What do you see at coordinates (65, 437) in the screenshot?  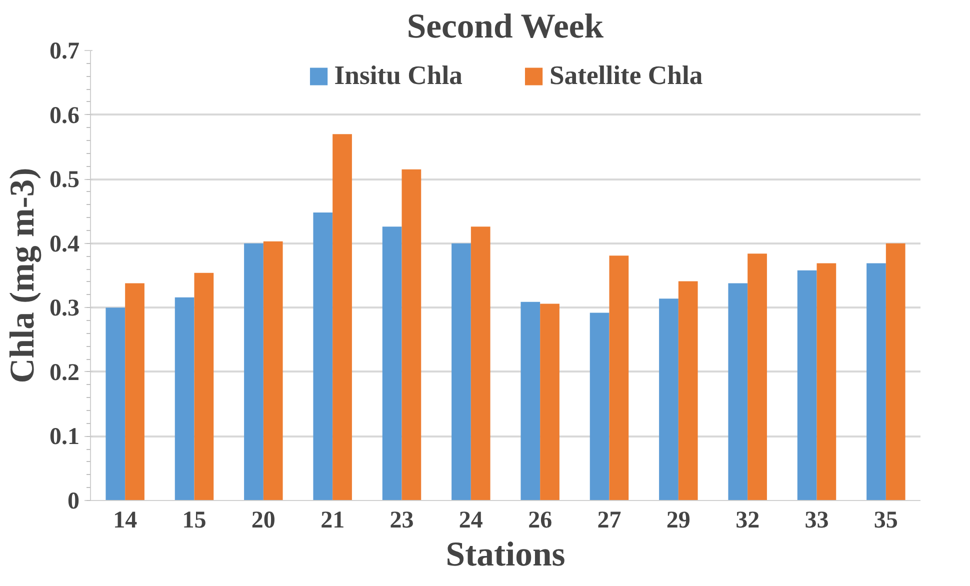 I see `y-tick-label: 0.1` at bounding box center [65, 437].